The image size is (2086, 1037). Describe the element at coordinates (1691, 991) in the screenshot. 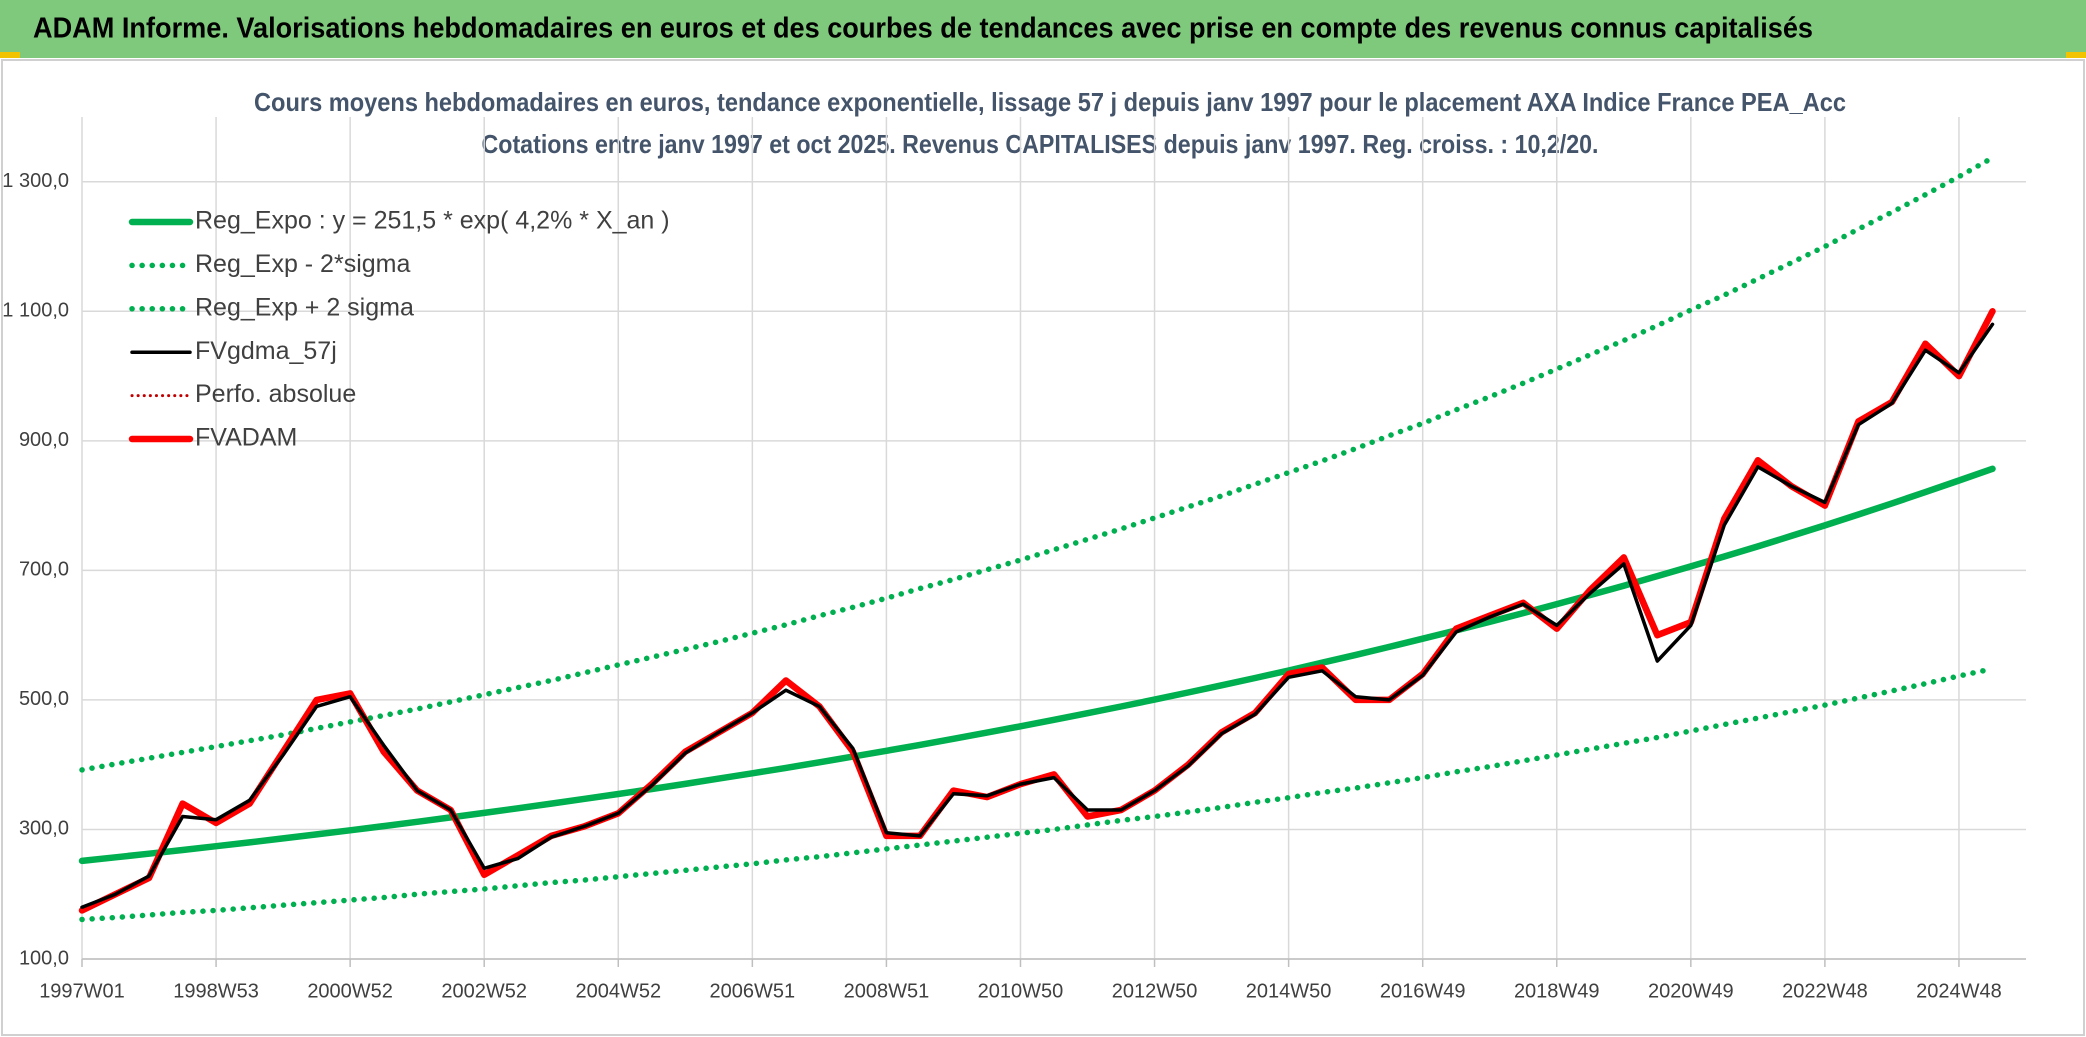

I see `x-tick-label: 2020W49` at that location.